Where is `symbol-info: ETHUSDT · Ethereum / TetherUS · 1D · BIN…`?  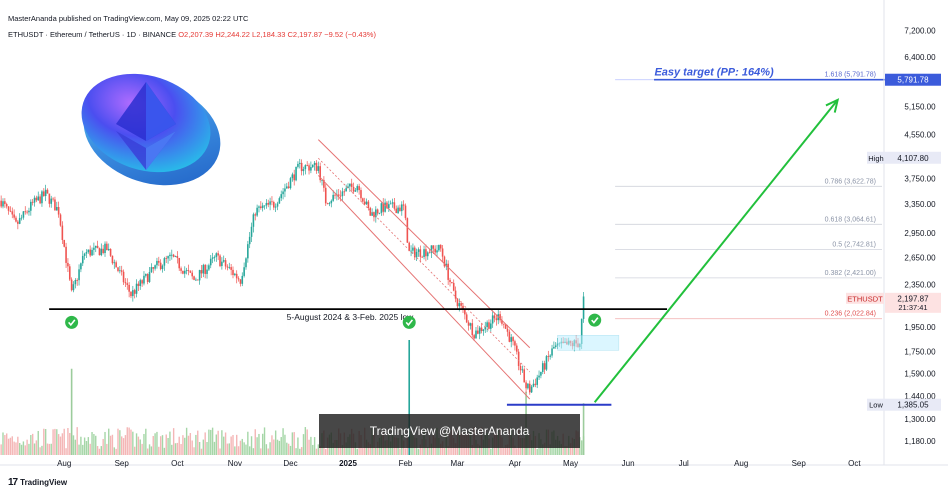
symbol-info: ETHUSDT · Ethereum / TetherUS · 1D · BIN… is located at coordinates (92, 34).